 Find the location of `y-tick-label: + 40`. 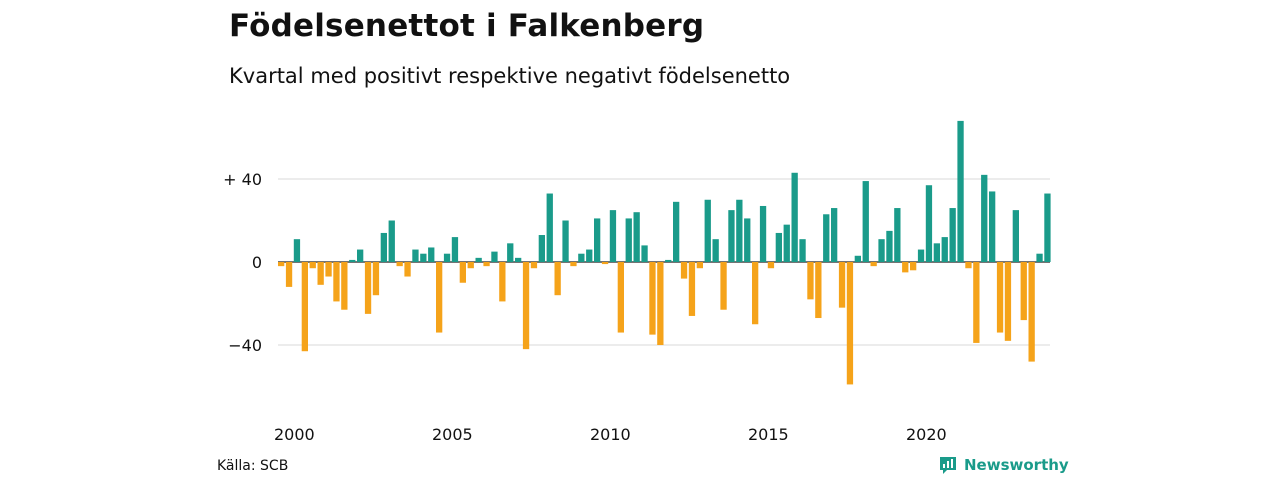

y-tick-label: + 40 is located at coordinates (242, 179).